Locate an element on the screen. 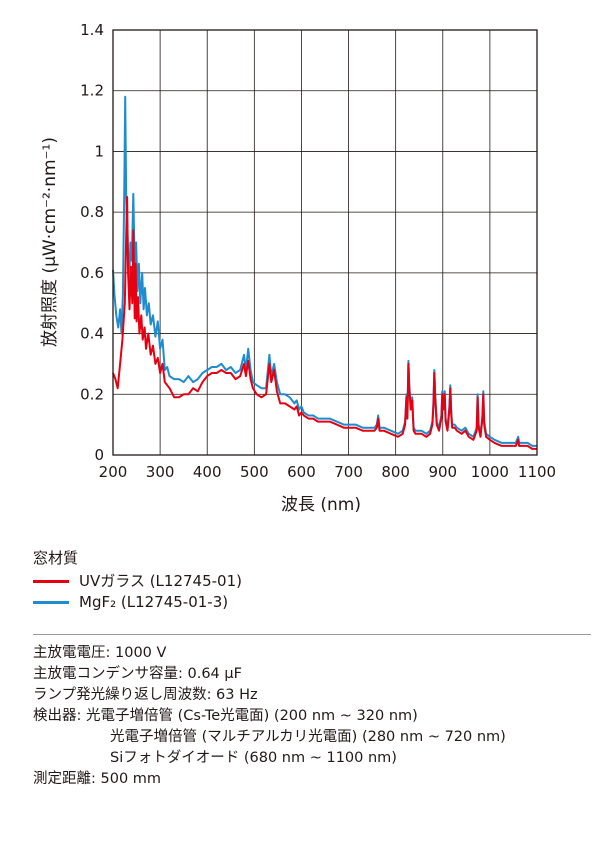  condition-detector-si: Siフォトダイオード (680 nm ~ 1100 nm) is located at coordinates (253, 758).